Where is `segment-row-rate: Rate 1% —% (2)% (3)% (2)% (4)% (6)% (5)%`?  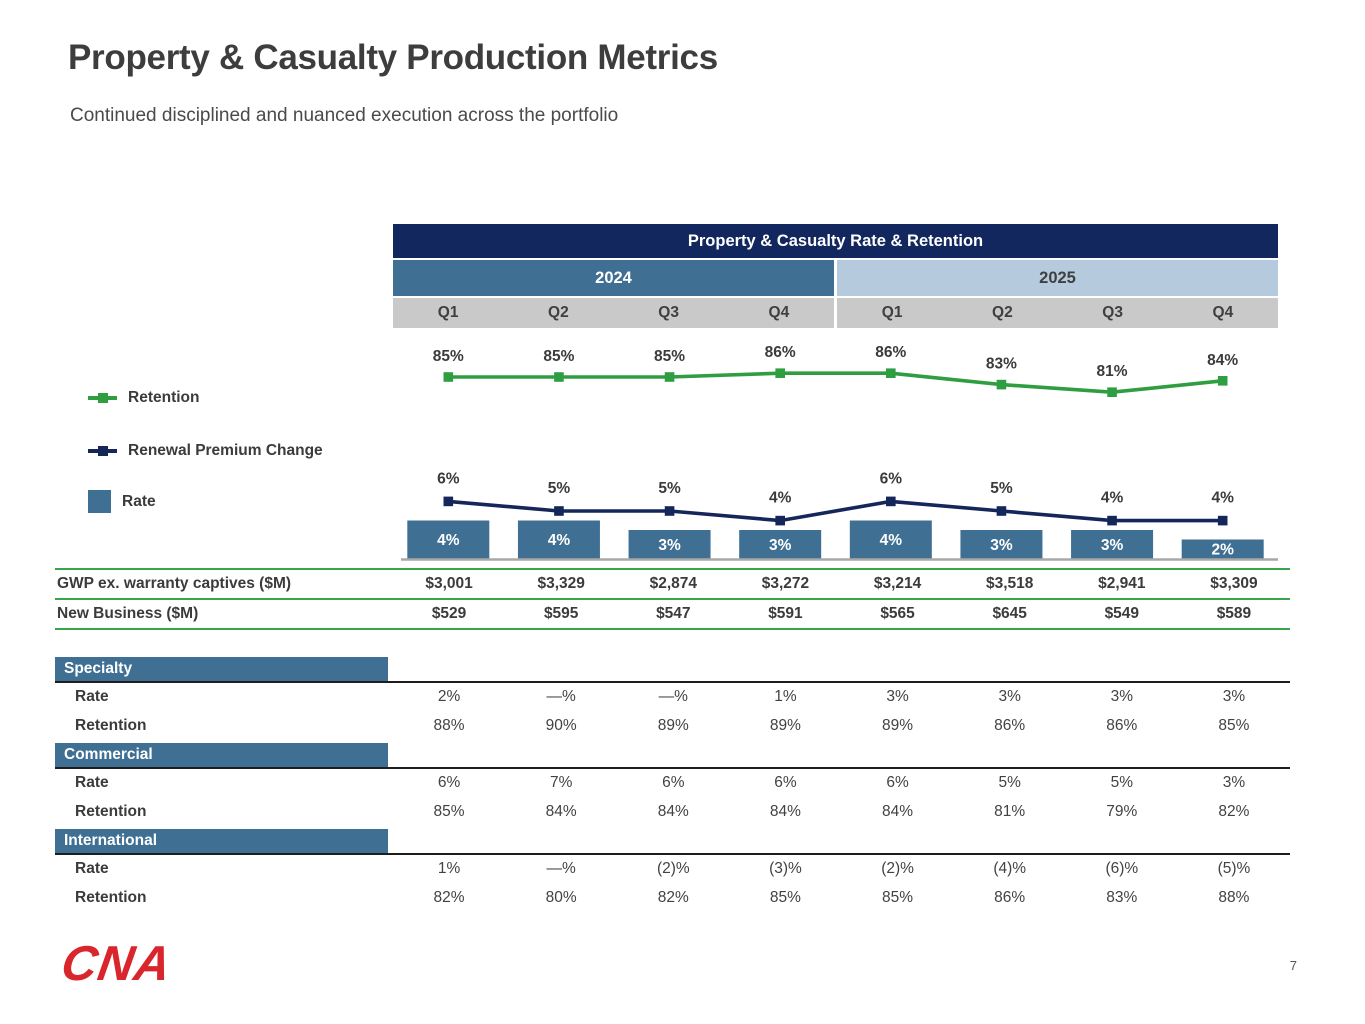
segment-row-rate: Rate 1% —% (2)% (3)% (2)% (4)% (6)% (5)% is located at coordinates (672, 869).